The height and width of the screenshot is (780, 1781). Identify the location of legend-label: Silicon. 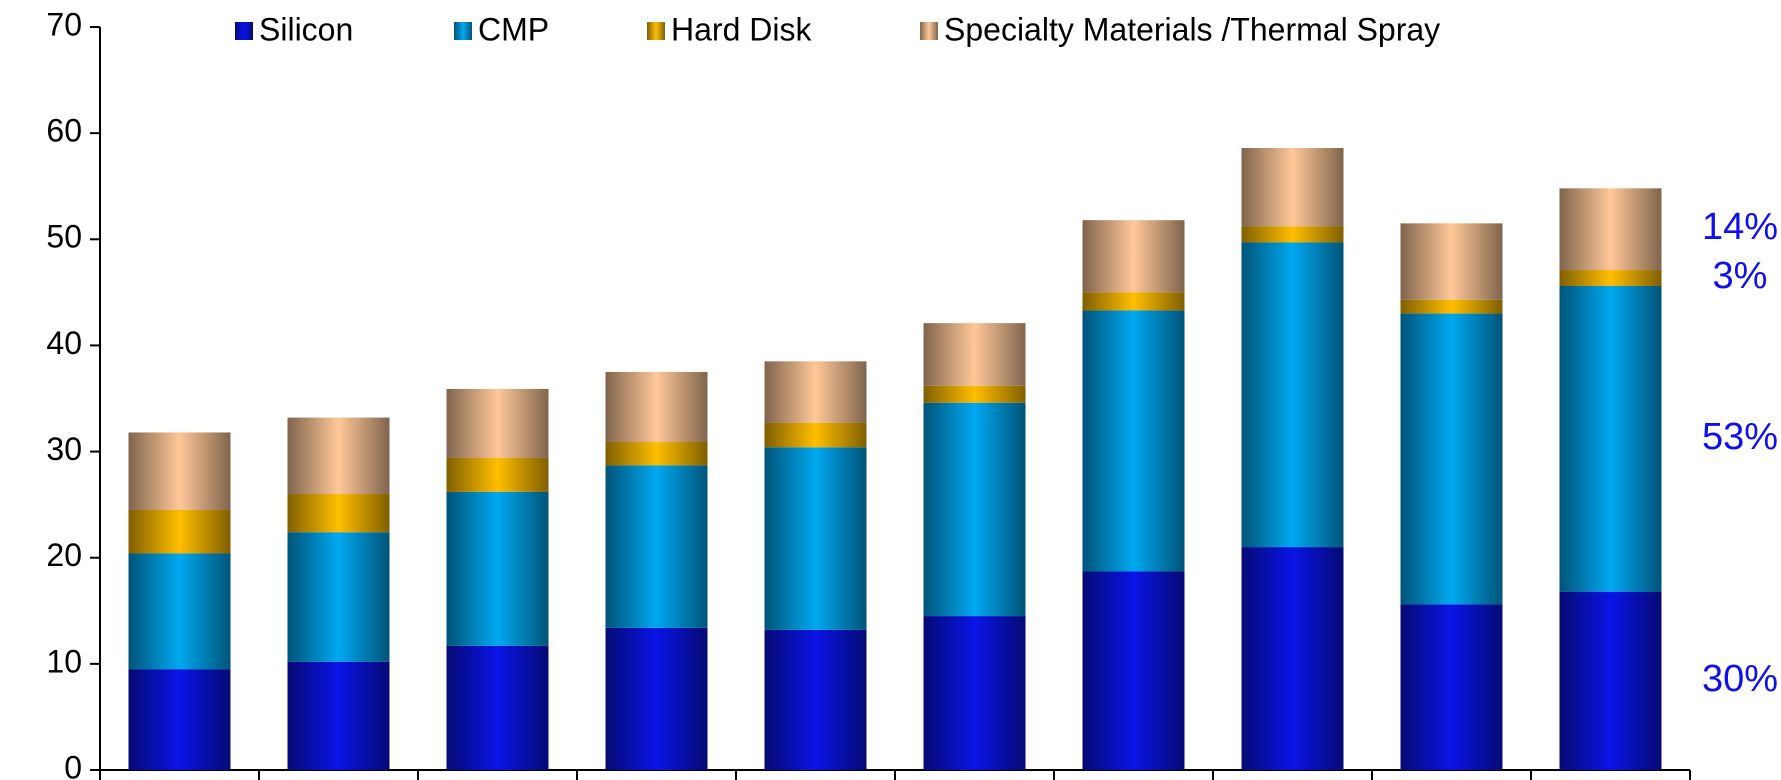
(306, 29).